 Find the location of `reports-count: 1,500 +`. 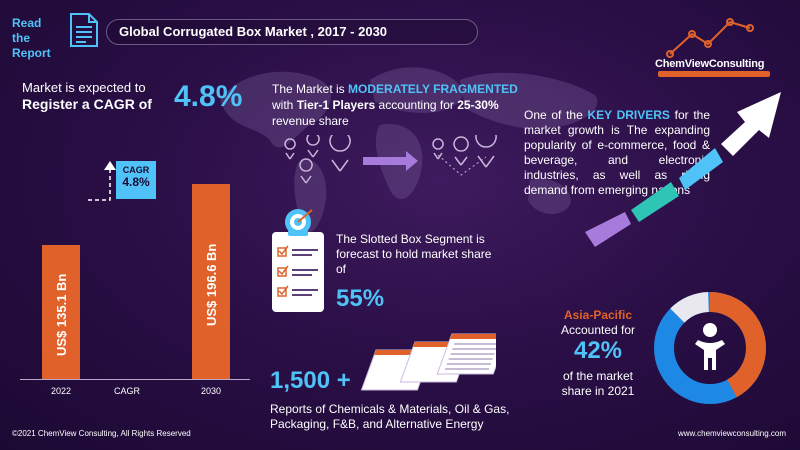

reports-count: 1,500 + is located at coordinates (310, 380).